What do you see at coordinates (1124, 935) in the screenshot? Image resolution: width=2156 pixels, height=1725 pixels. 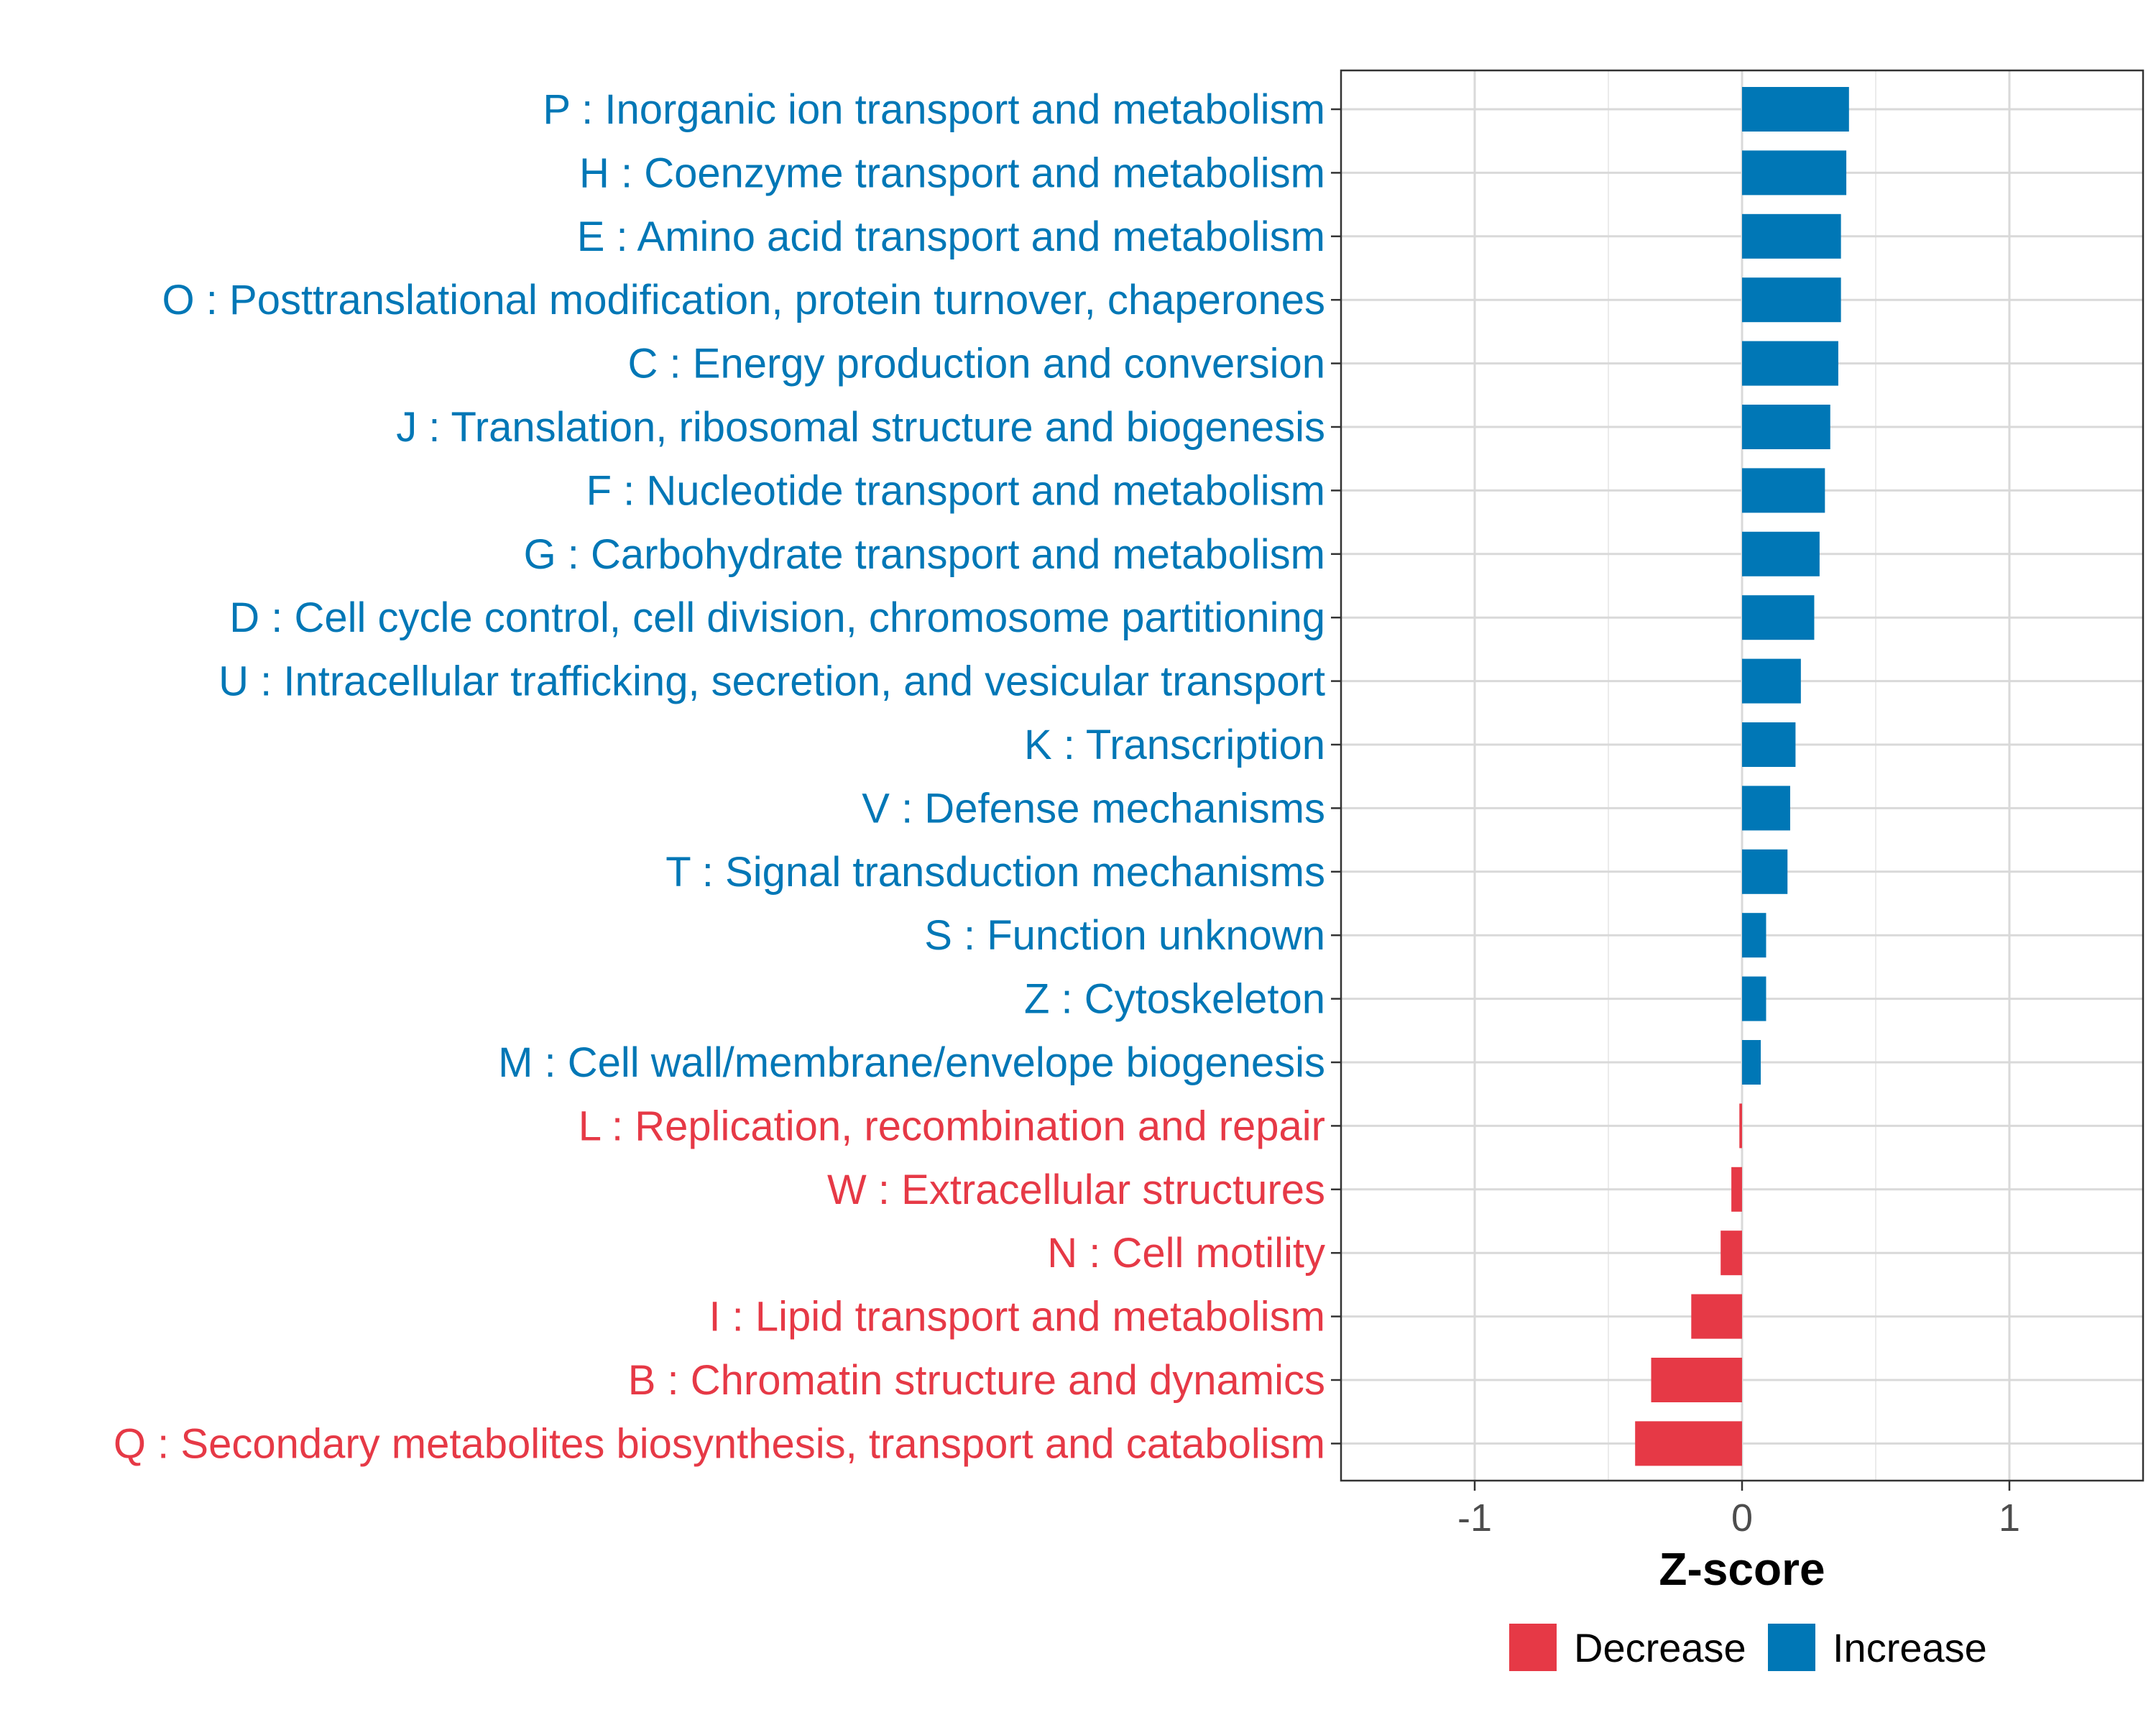 I see `category-label: S : Function unknown` at bounding box center [1124, 935].